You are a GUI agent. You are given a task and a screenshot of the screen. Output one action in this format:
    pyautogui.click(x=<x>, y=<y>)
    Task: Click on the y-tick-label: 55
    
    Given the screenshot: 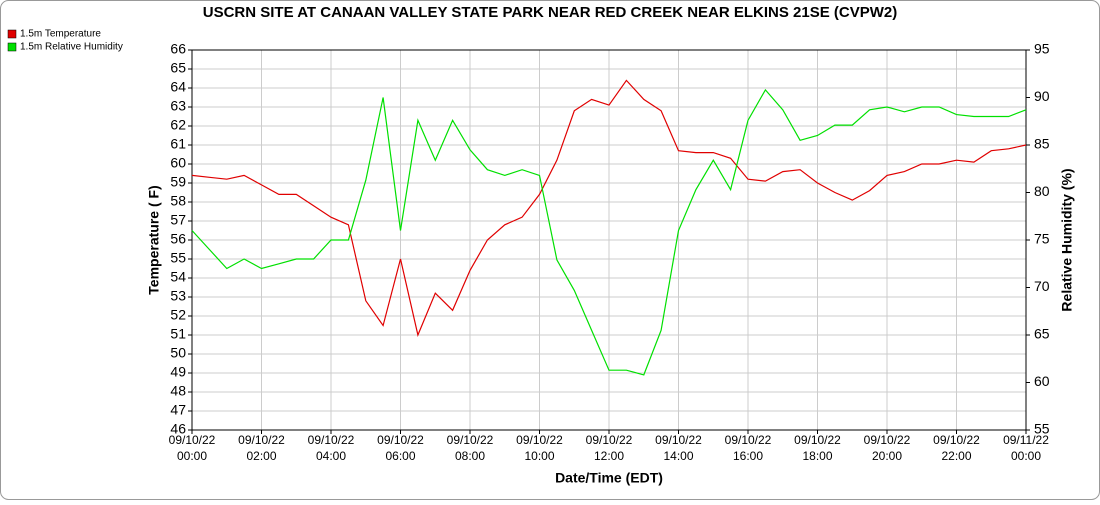 What is the action you would take?
    pyautogui.click(x=178, y=258)
    